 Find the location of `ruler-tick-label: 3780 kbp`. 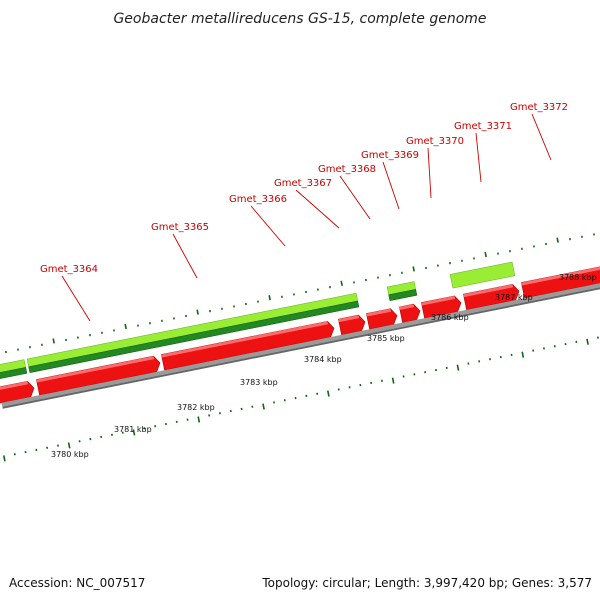

ruler-tick-label: 3780 kbp is located at coordinates (70, 454).